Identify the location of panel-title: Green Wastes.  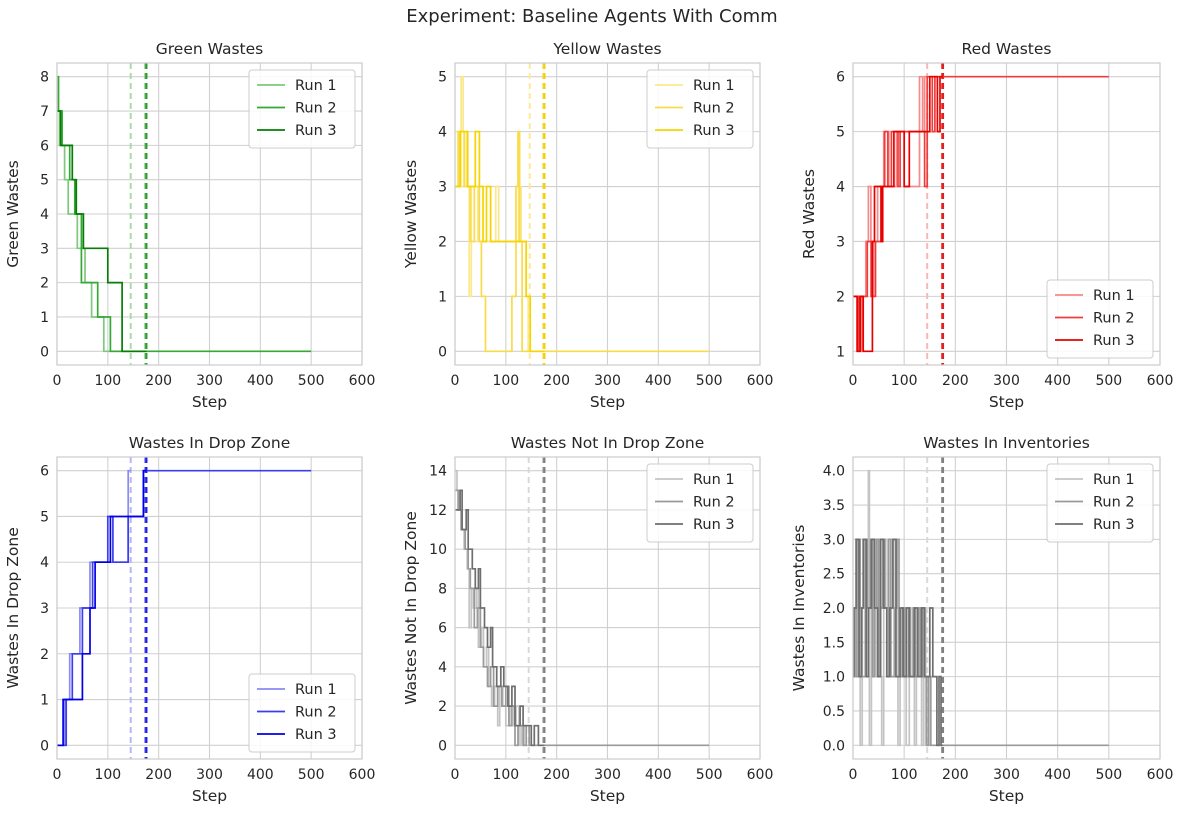
(209, 49).